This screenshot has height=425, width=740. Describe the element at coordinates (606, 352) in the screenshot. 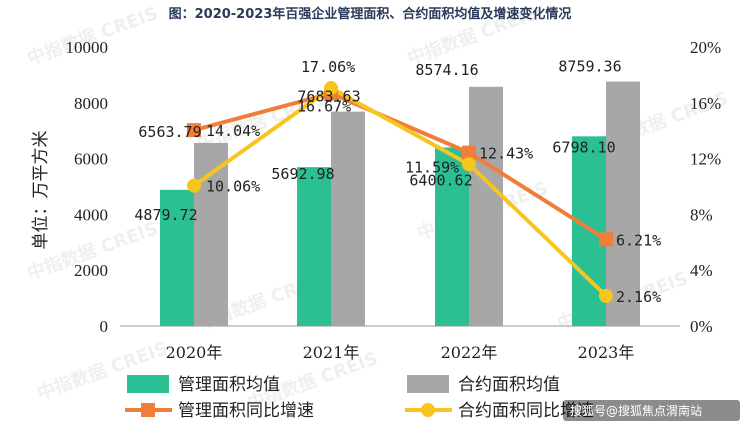

I see `x-tick-label: 2023年` at that location.